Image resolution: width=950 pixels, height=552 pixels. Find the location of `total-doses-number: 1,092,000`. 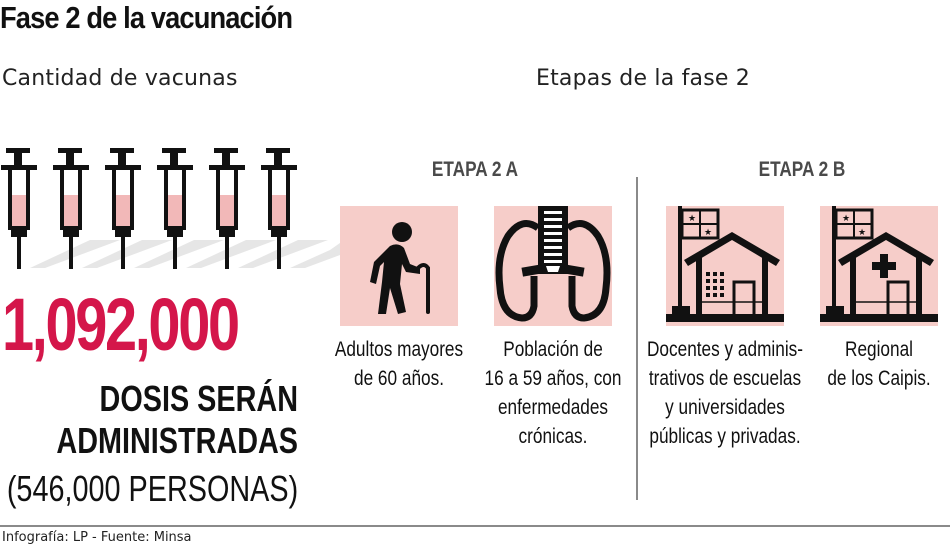

total-doses-number: 1,092,000 is located at coordinates (121, 324).